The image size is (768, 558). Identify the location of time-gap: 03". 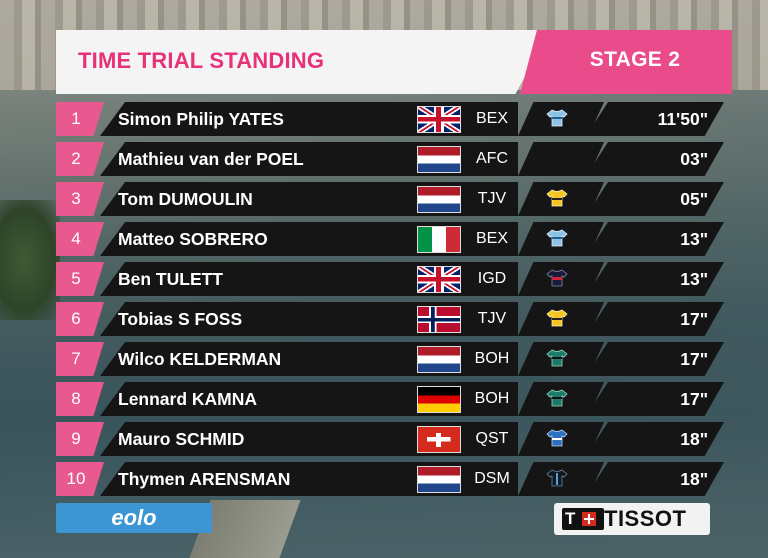
(694, 159).